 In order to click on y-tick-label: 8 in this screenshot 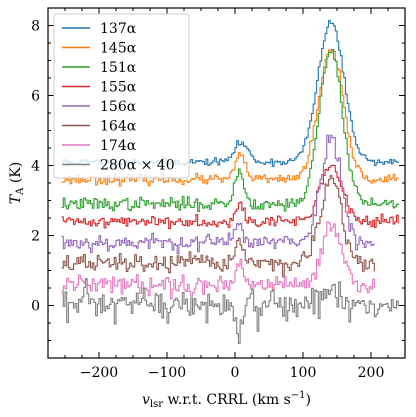, I will do `click(35, 27)`.